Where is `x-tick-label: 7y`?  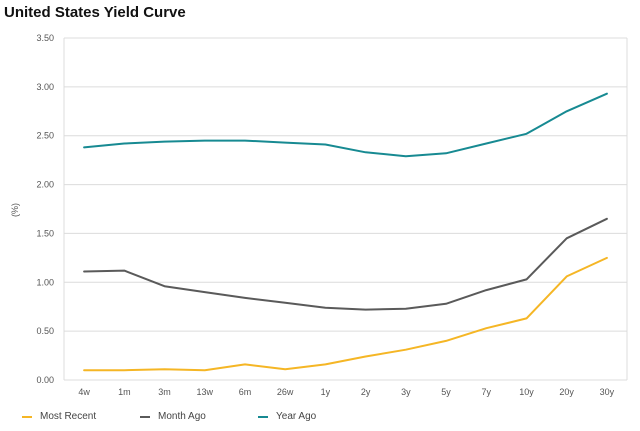
x-tick-label: 7y is located at coordinates (486, 392).